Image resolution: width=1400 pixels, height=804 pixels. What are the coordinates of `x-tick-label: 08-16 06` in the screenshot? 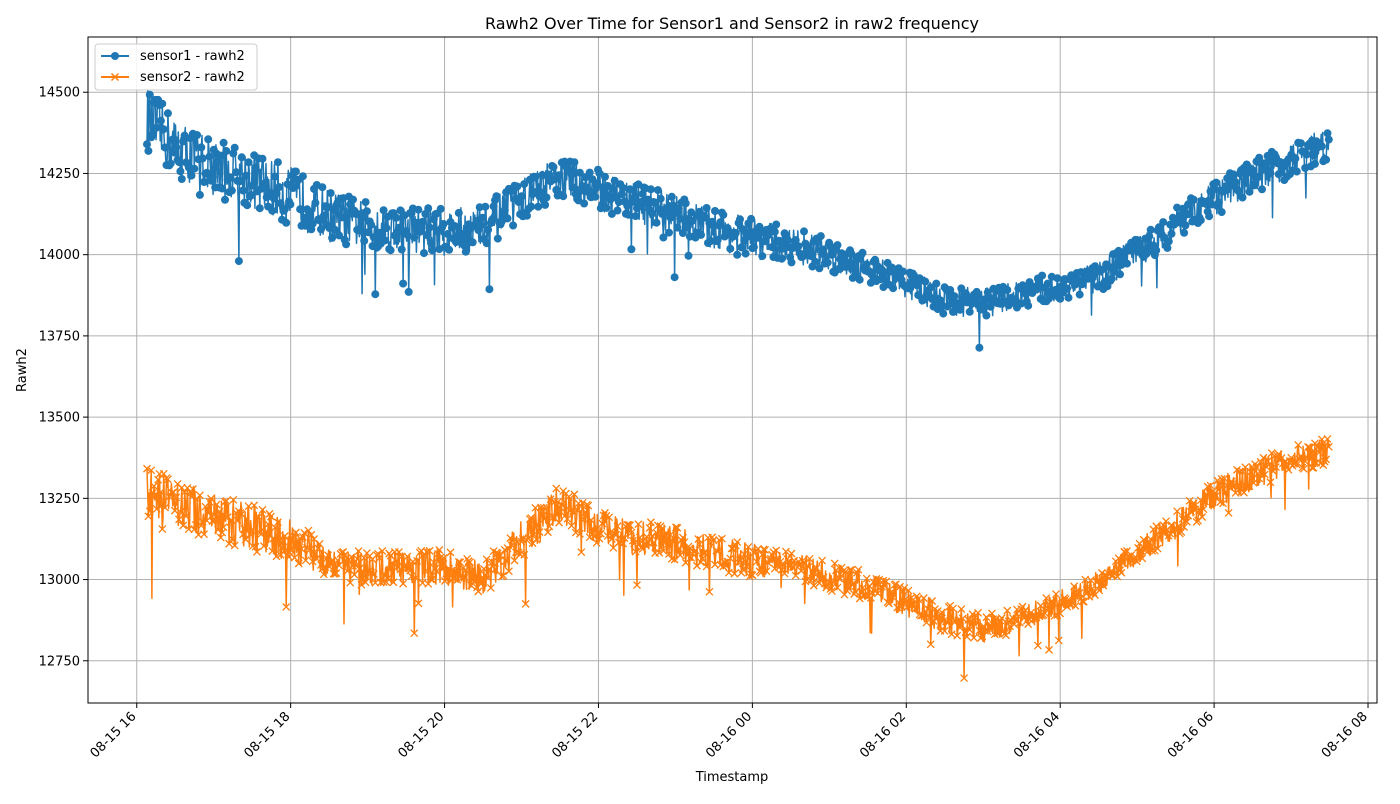 It's located at (1191, 735).